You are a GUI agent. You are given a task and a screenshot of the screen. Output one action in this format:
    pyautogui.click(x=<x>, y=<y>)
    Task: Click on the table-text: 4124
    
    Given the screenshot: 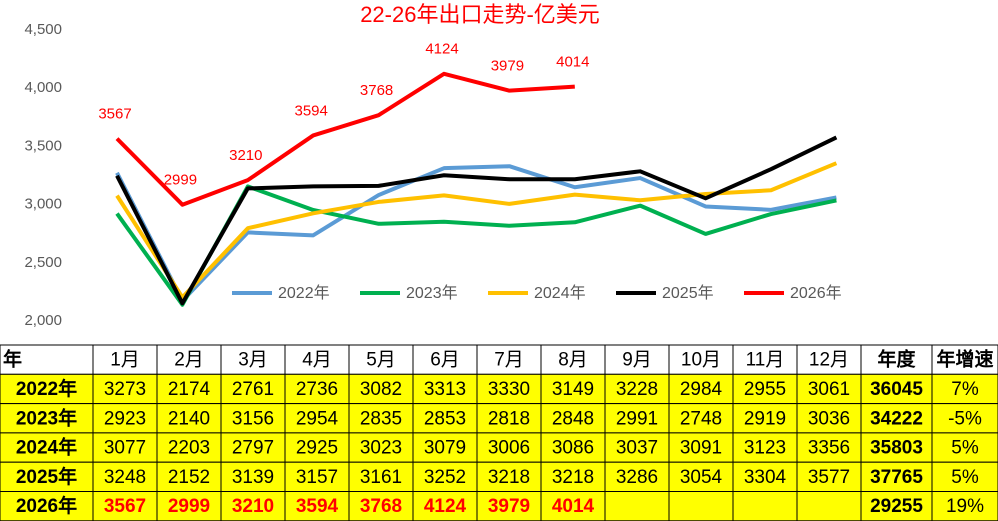 What is the action you would take?
    pyautogui.click(x=445, y=506)
    